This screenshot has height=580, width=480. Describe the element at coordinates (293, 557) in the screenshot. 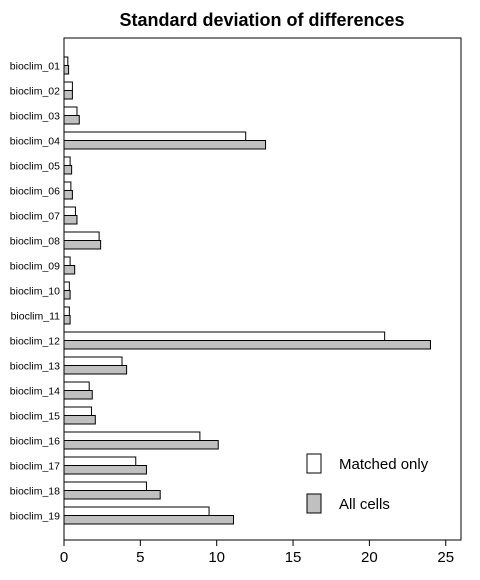

I see `x-tick-label: 15` at that location.